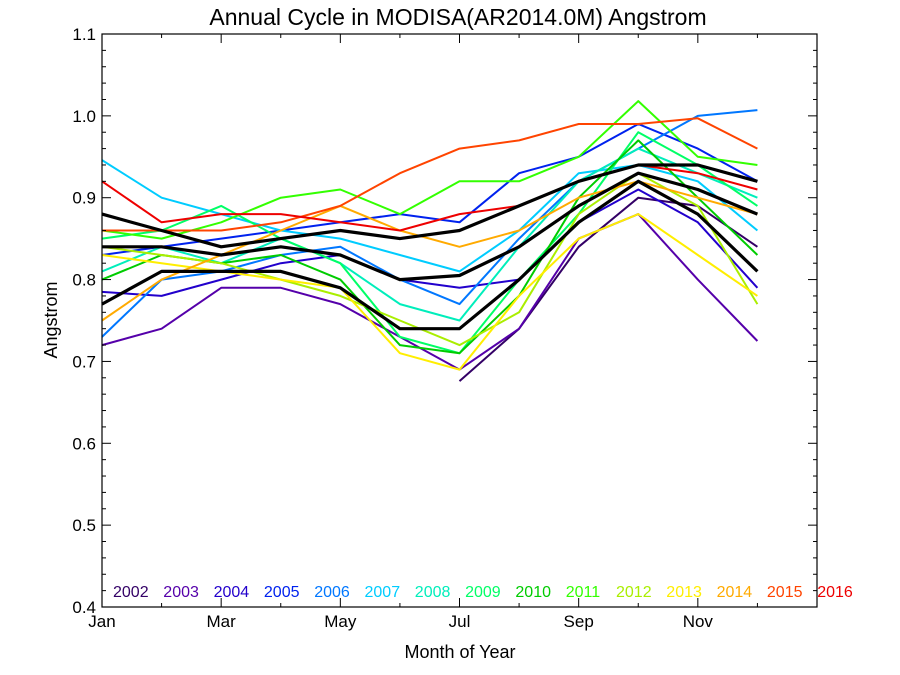 This screenshot has width=900, height=675. What do you see at coordinates (340, 621) in the screenshot?
I see `x-tick-label: May` at bounding box center [340, 621].